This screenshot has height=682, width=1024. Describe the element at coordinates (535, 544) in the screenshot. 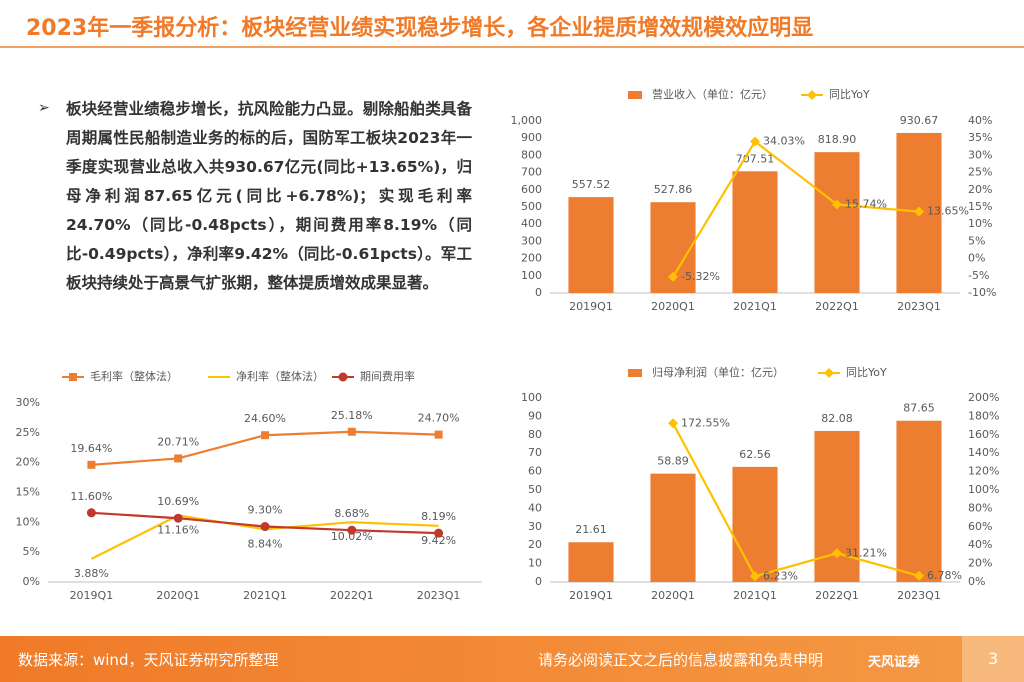

I see `y-tick-label: 20` at that location.